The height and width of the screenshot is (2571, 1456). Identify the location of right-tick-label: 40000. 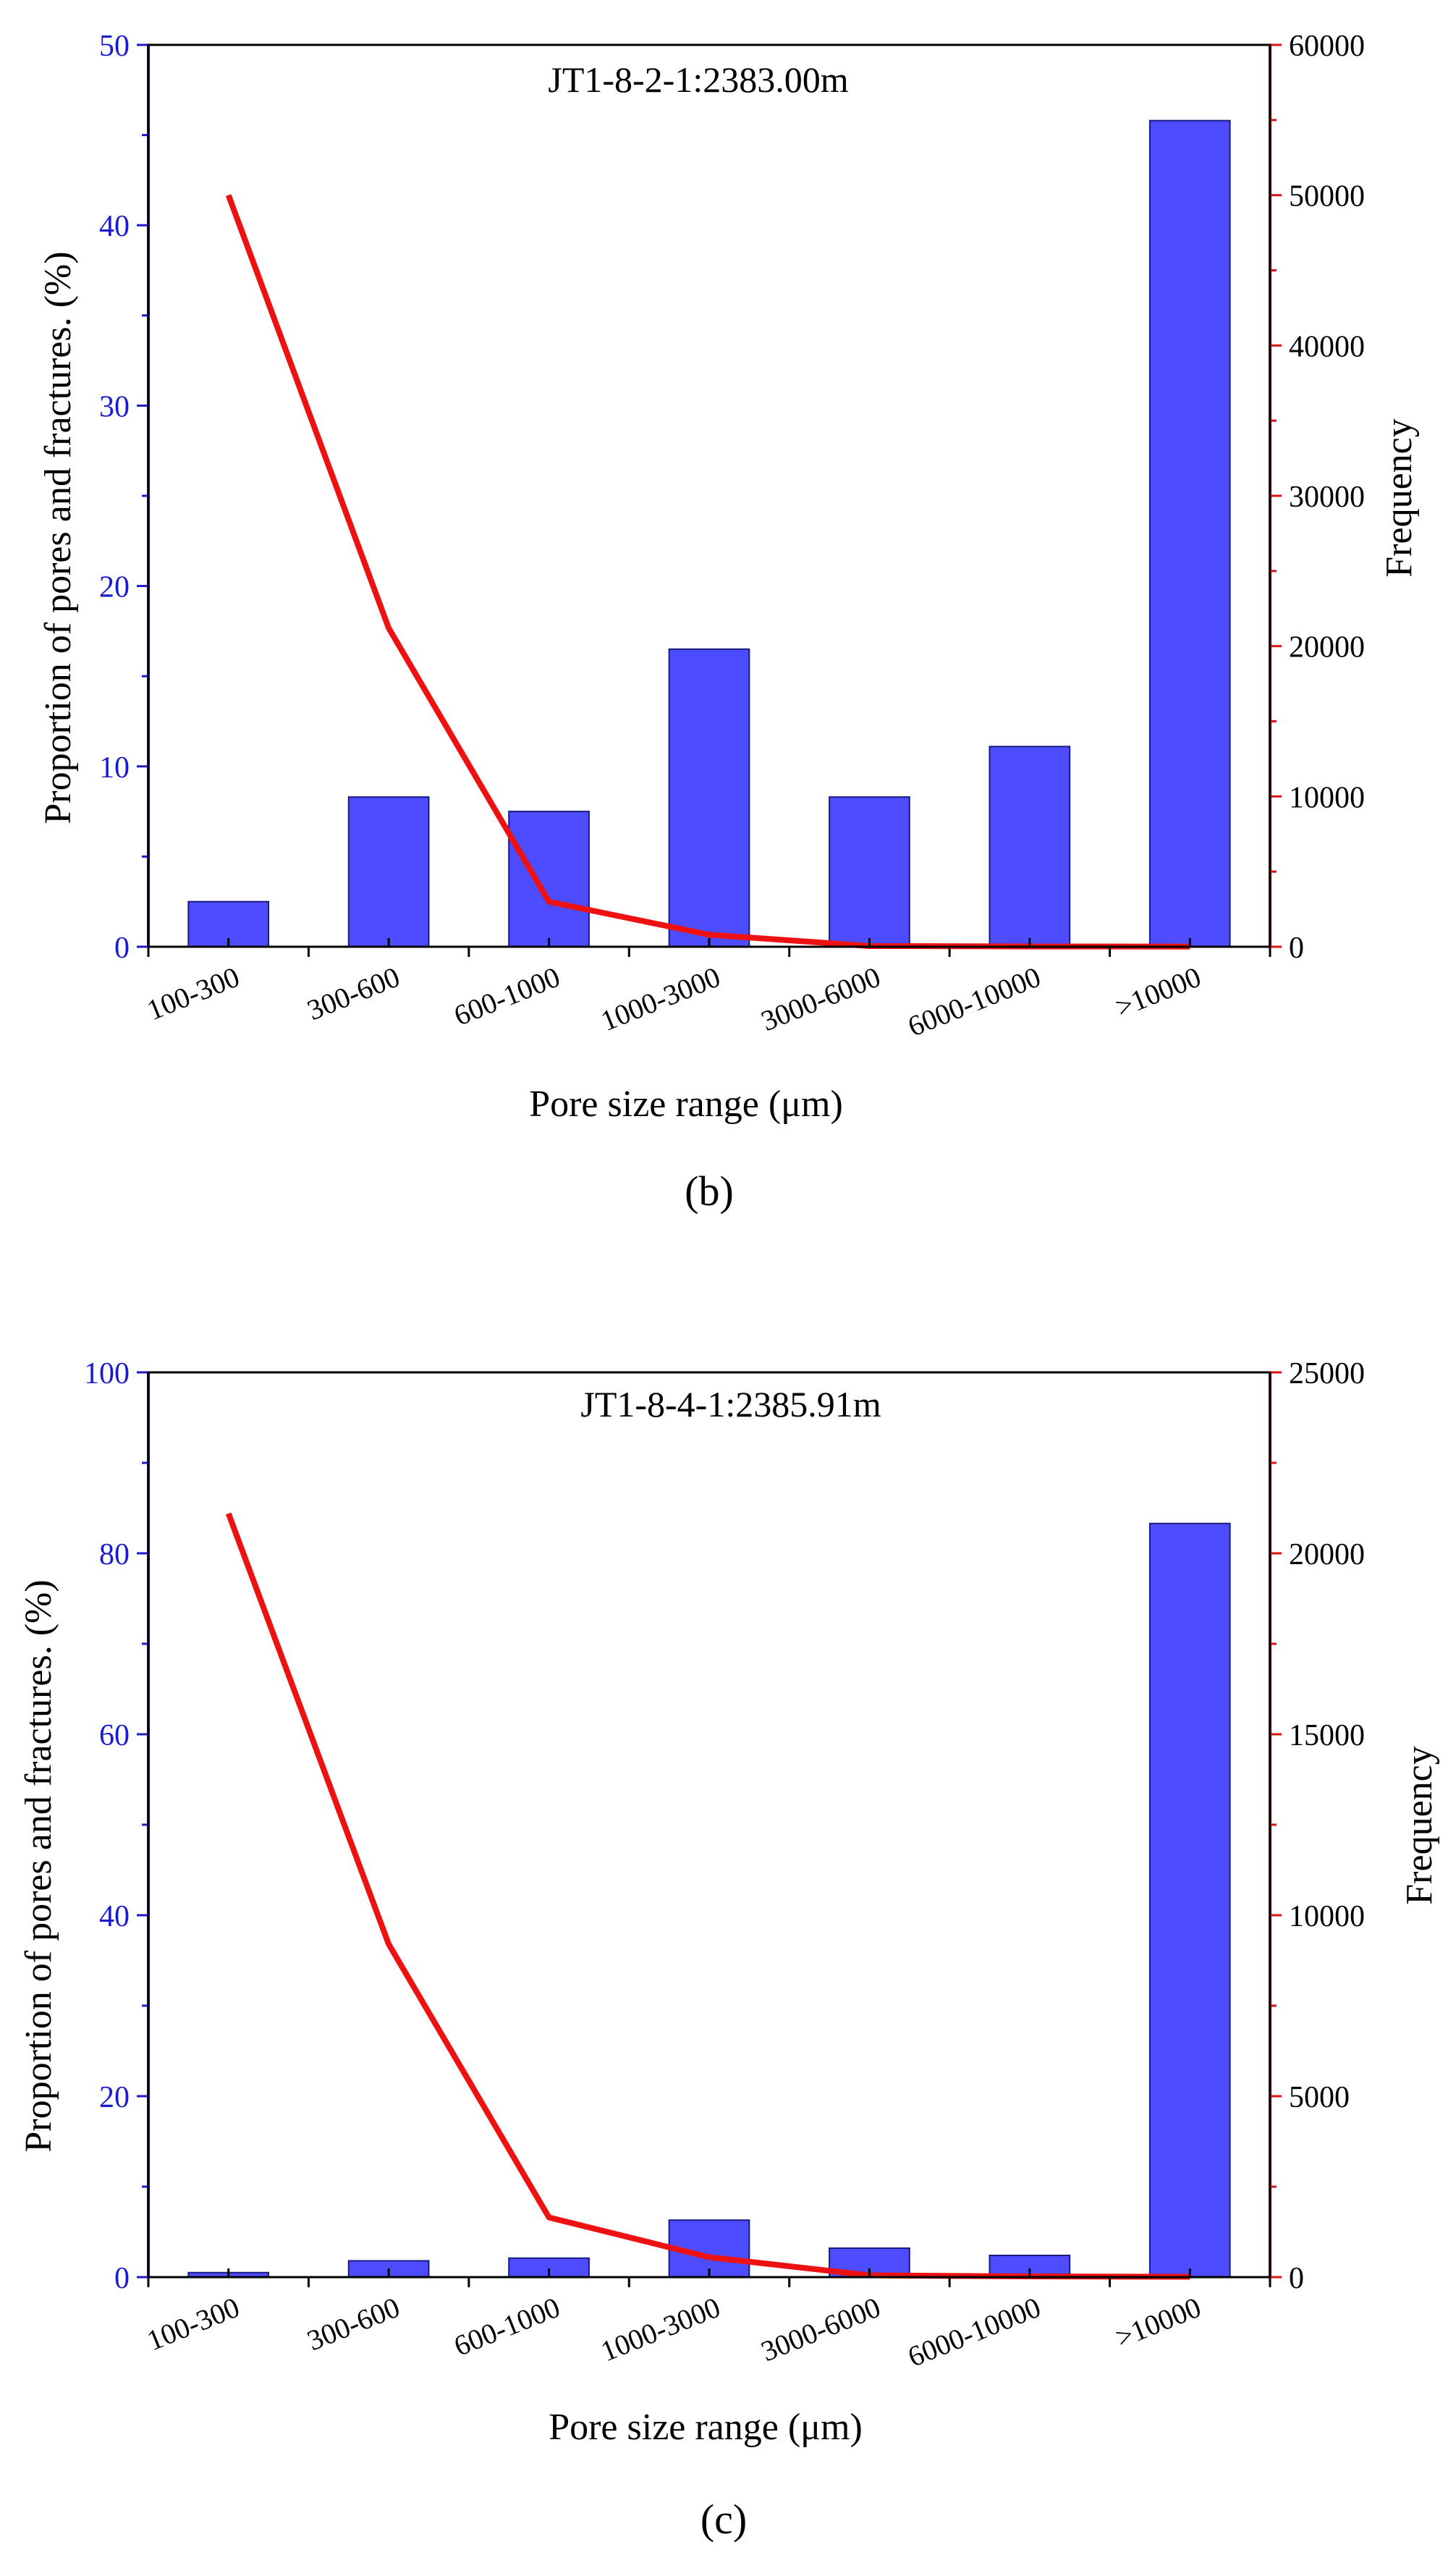
(1327, 346).